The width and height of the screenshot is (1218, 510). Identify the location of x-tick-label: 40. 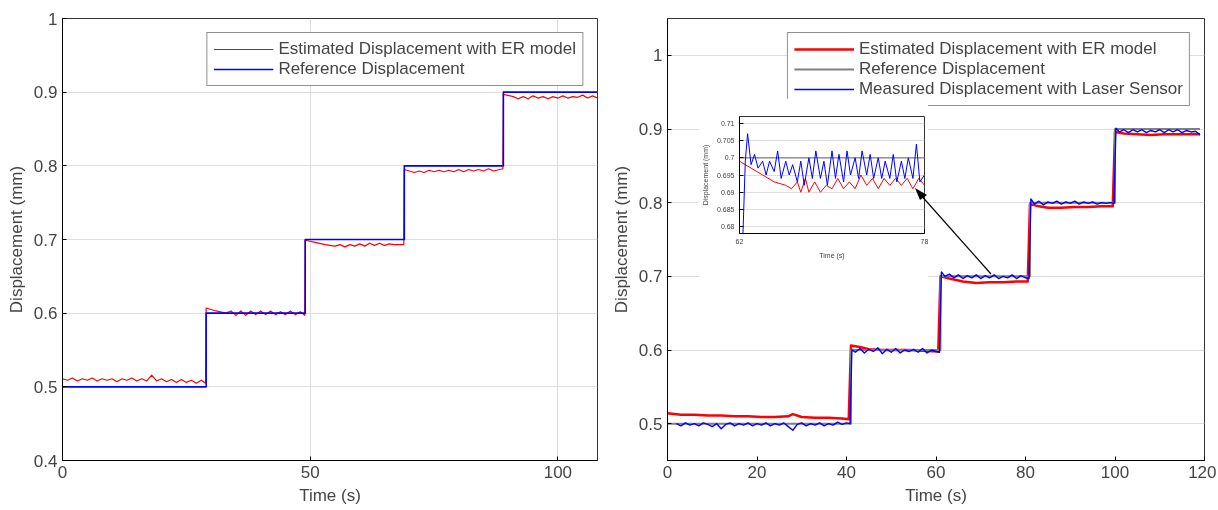
(846, 472).